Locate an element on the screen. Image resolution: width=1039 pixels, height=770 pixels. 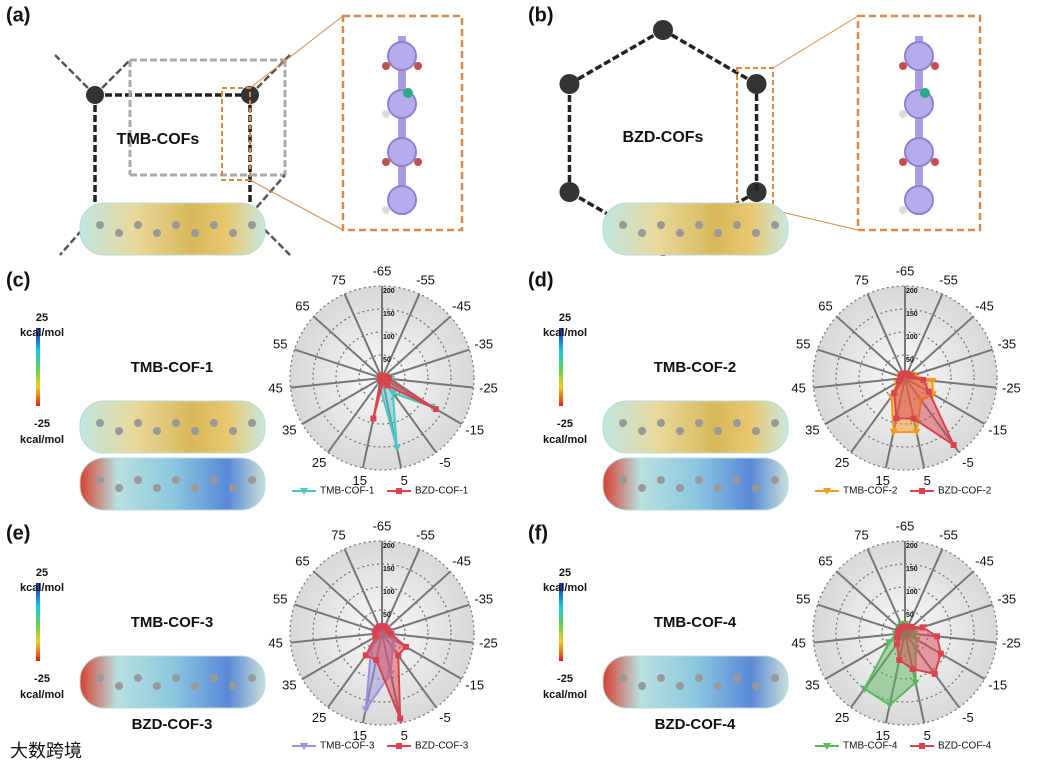
molecule-label: TMB-COF-4 is located at coordinates (695, 622).